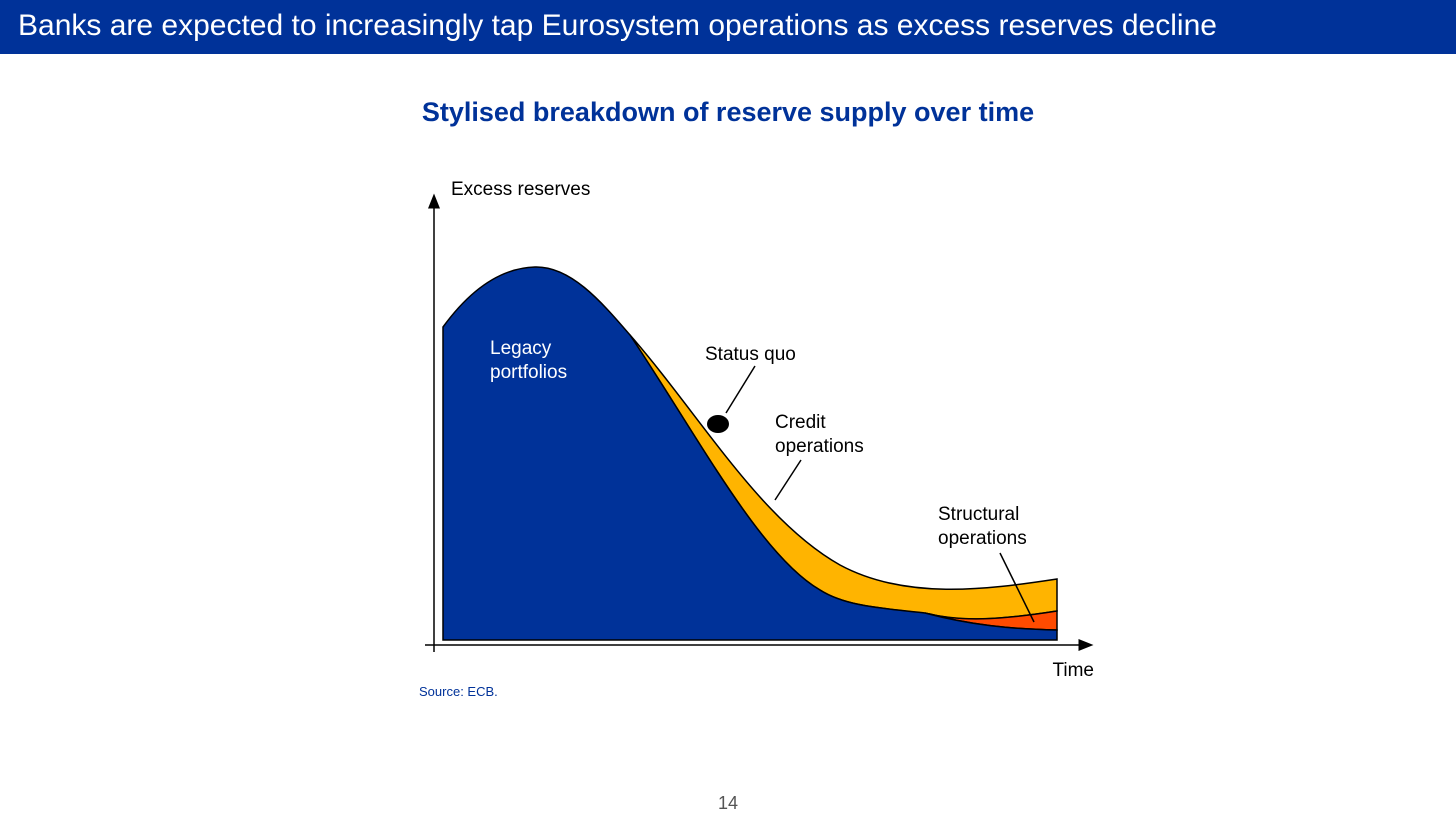 The image size is (1456, 819). I want to click on y-axis-label: Excess reserves, so click(520, 189).